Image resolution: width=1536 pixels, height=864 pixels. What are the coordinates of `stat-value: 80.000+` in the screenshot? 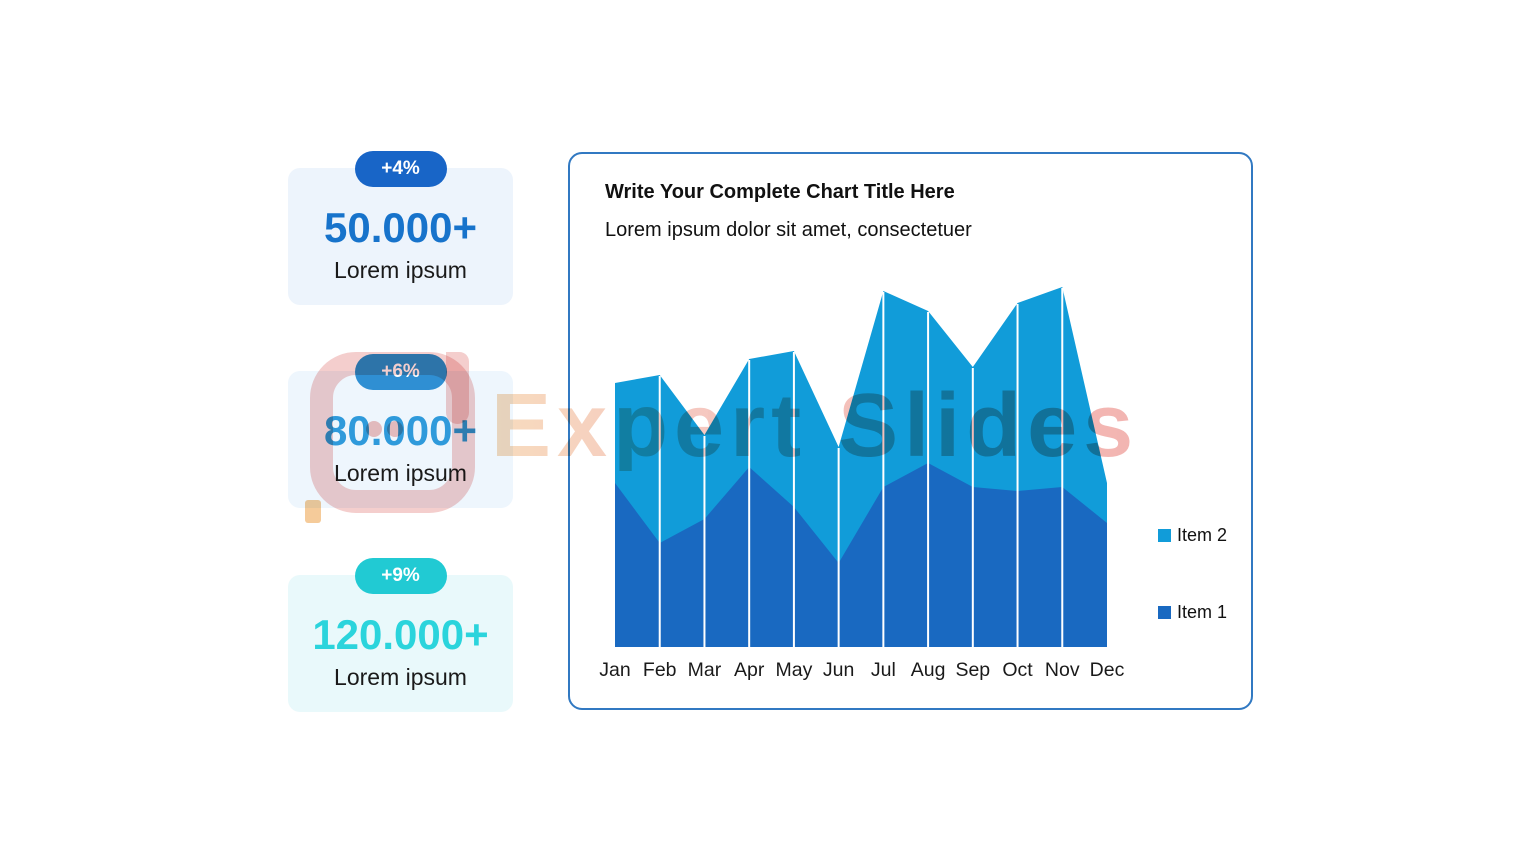 It's located at (400, 431).